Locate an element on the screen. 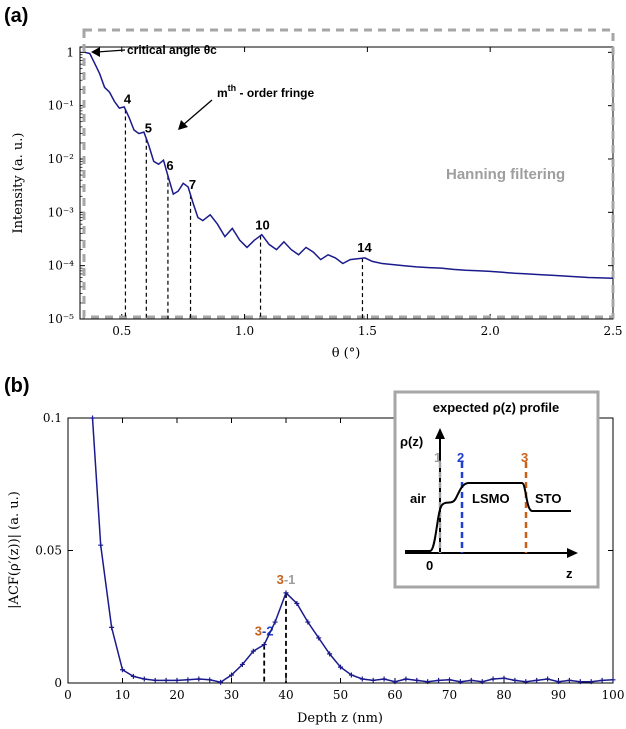 This screenshot has width=626, height=729. inset-profile-curve is located at coordinates (488, 517).